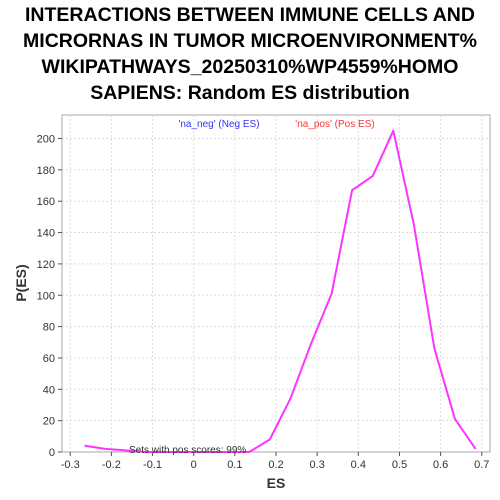  I want to click on y-tick-label: 180, so click(46, 171).